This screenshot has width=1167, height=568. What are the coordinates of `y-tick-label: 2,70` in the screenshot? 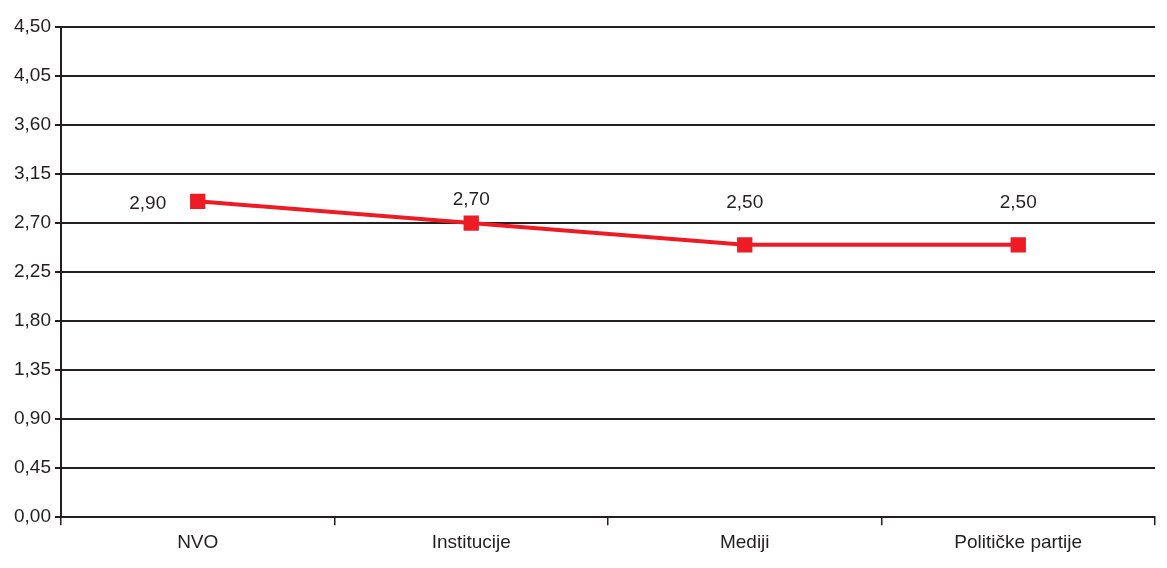 It's located at (32, 222).